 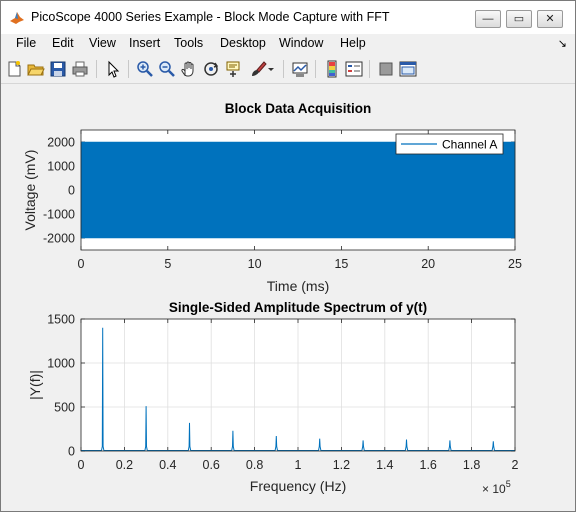 I want to click on legend-icon, so click(x=354, y=69).